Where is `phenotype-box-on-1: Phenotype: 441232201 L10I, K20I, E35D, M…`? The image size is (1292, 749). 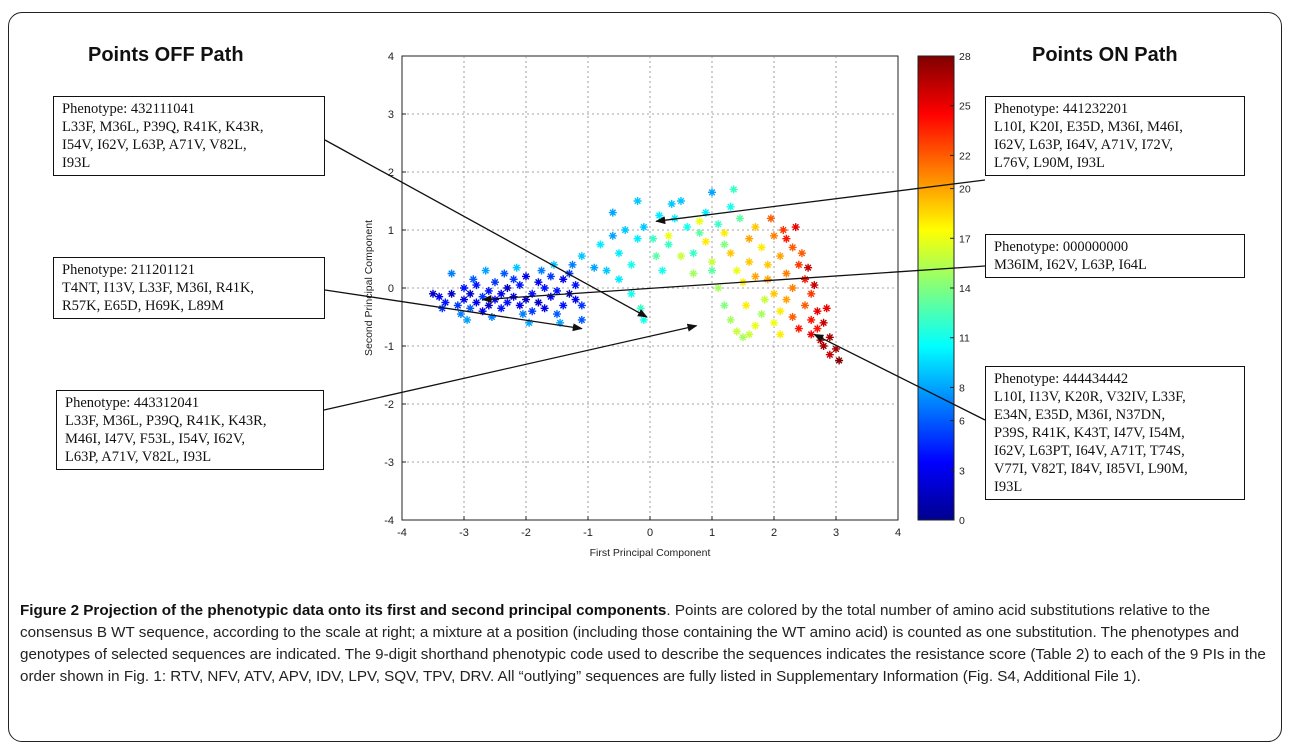
phenotype-box-on-1: Phenotype: 441232201 L10I, K20I, E35D, M… is located at coordinates (1115, 136).